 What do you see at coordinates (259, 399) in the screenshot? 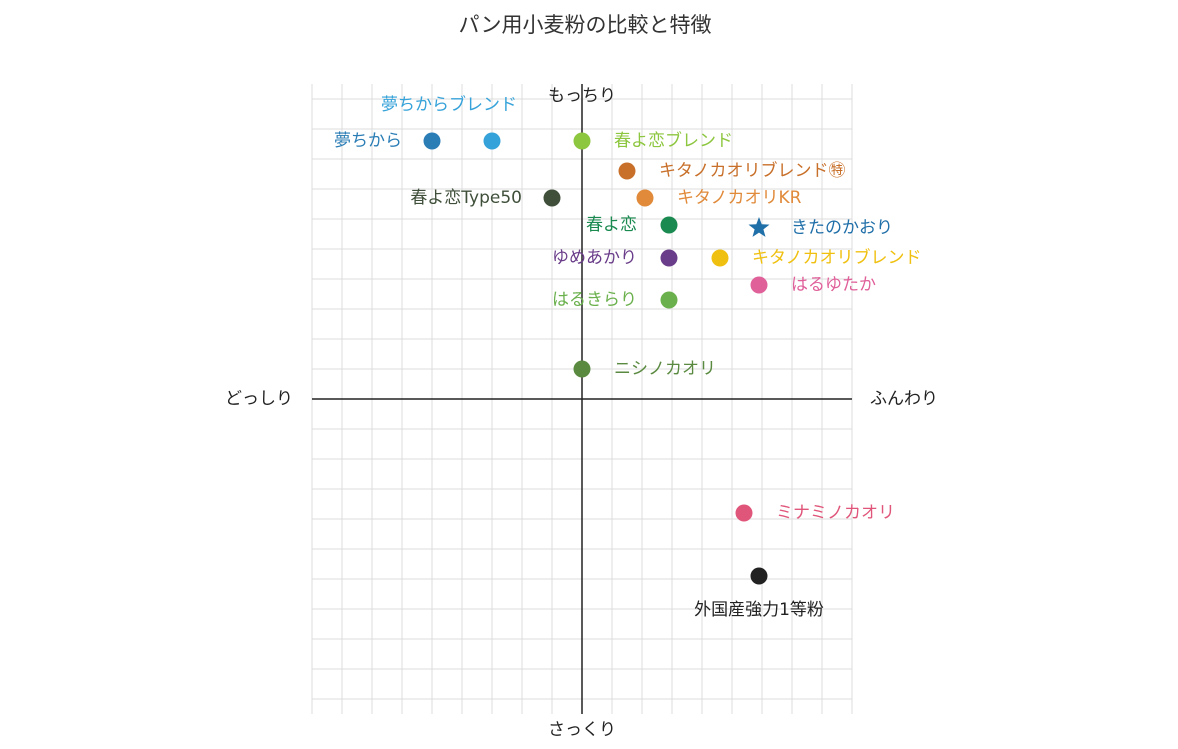
I see `axis-label-left: どっしり` at bounding box center [259, 399].